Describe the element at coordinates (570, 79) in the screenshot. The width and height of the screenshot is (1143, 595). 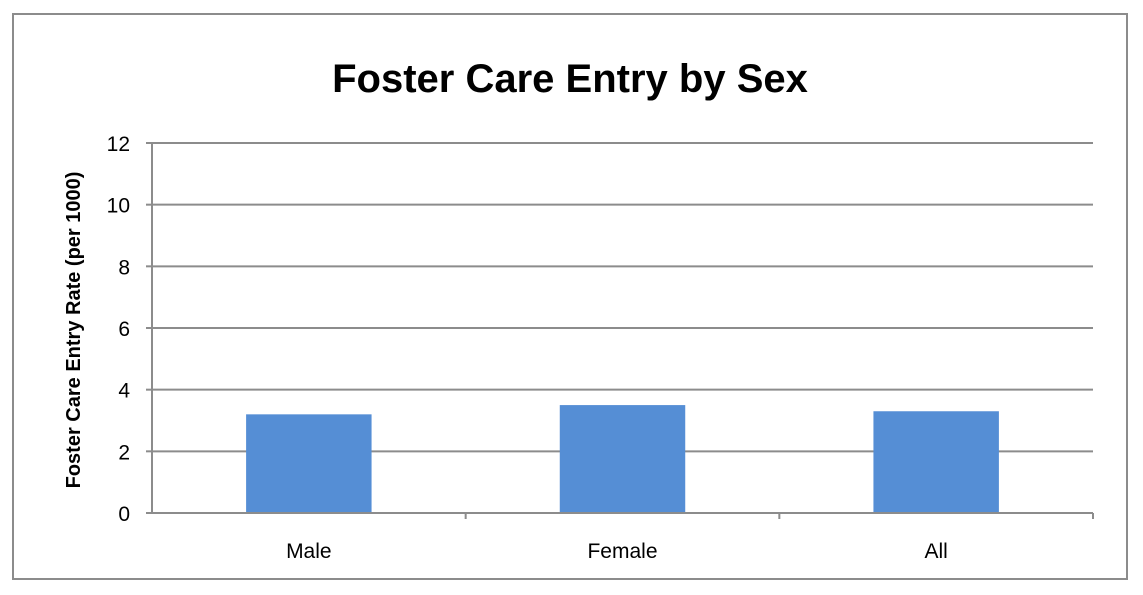
I see `chart-title: Foster Care Entry by Sex` at that location.